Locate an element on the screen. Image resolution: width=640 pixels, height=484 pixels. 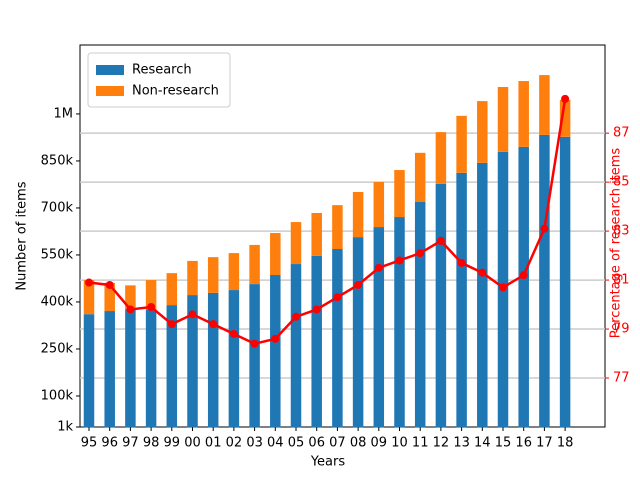
y-tick-label: 100k is located at coordinates (57, 395).